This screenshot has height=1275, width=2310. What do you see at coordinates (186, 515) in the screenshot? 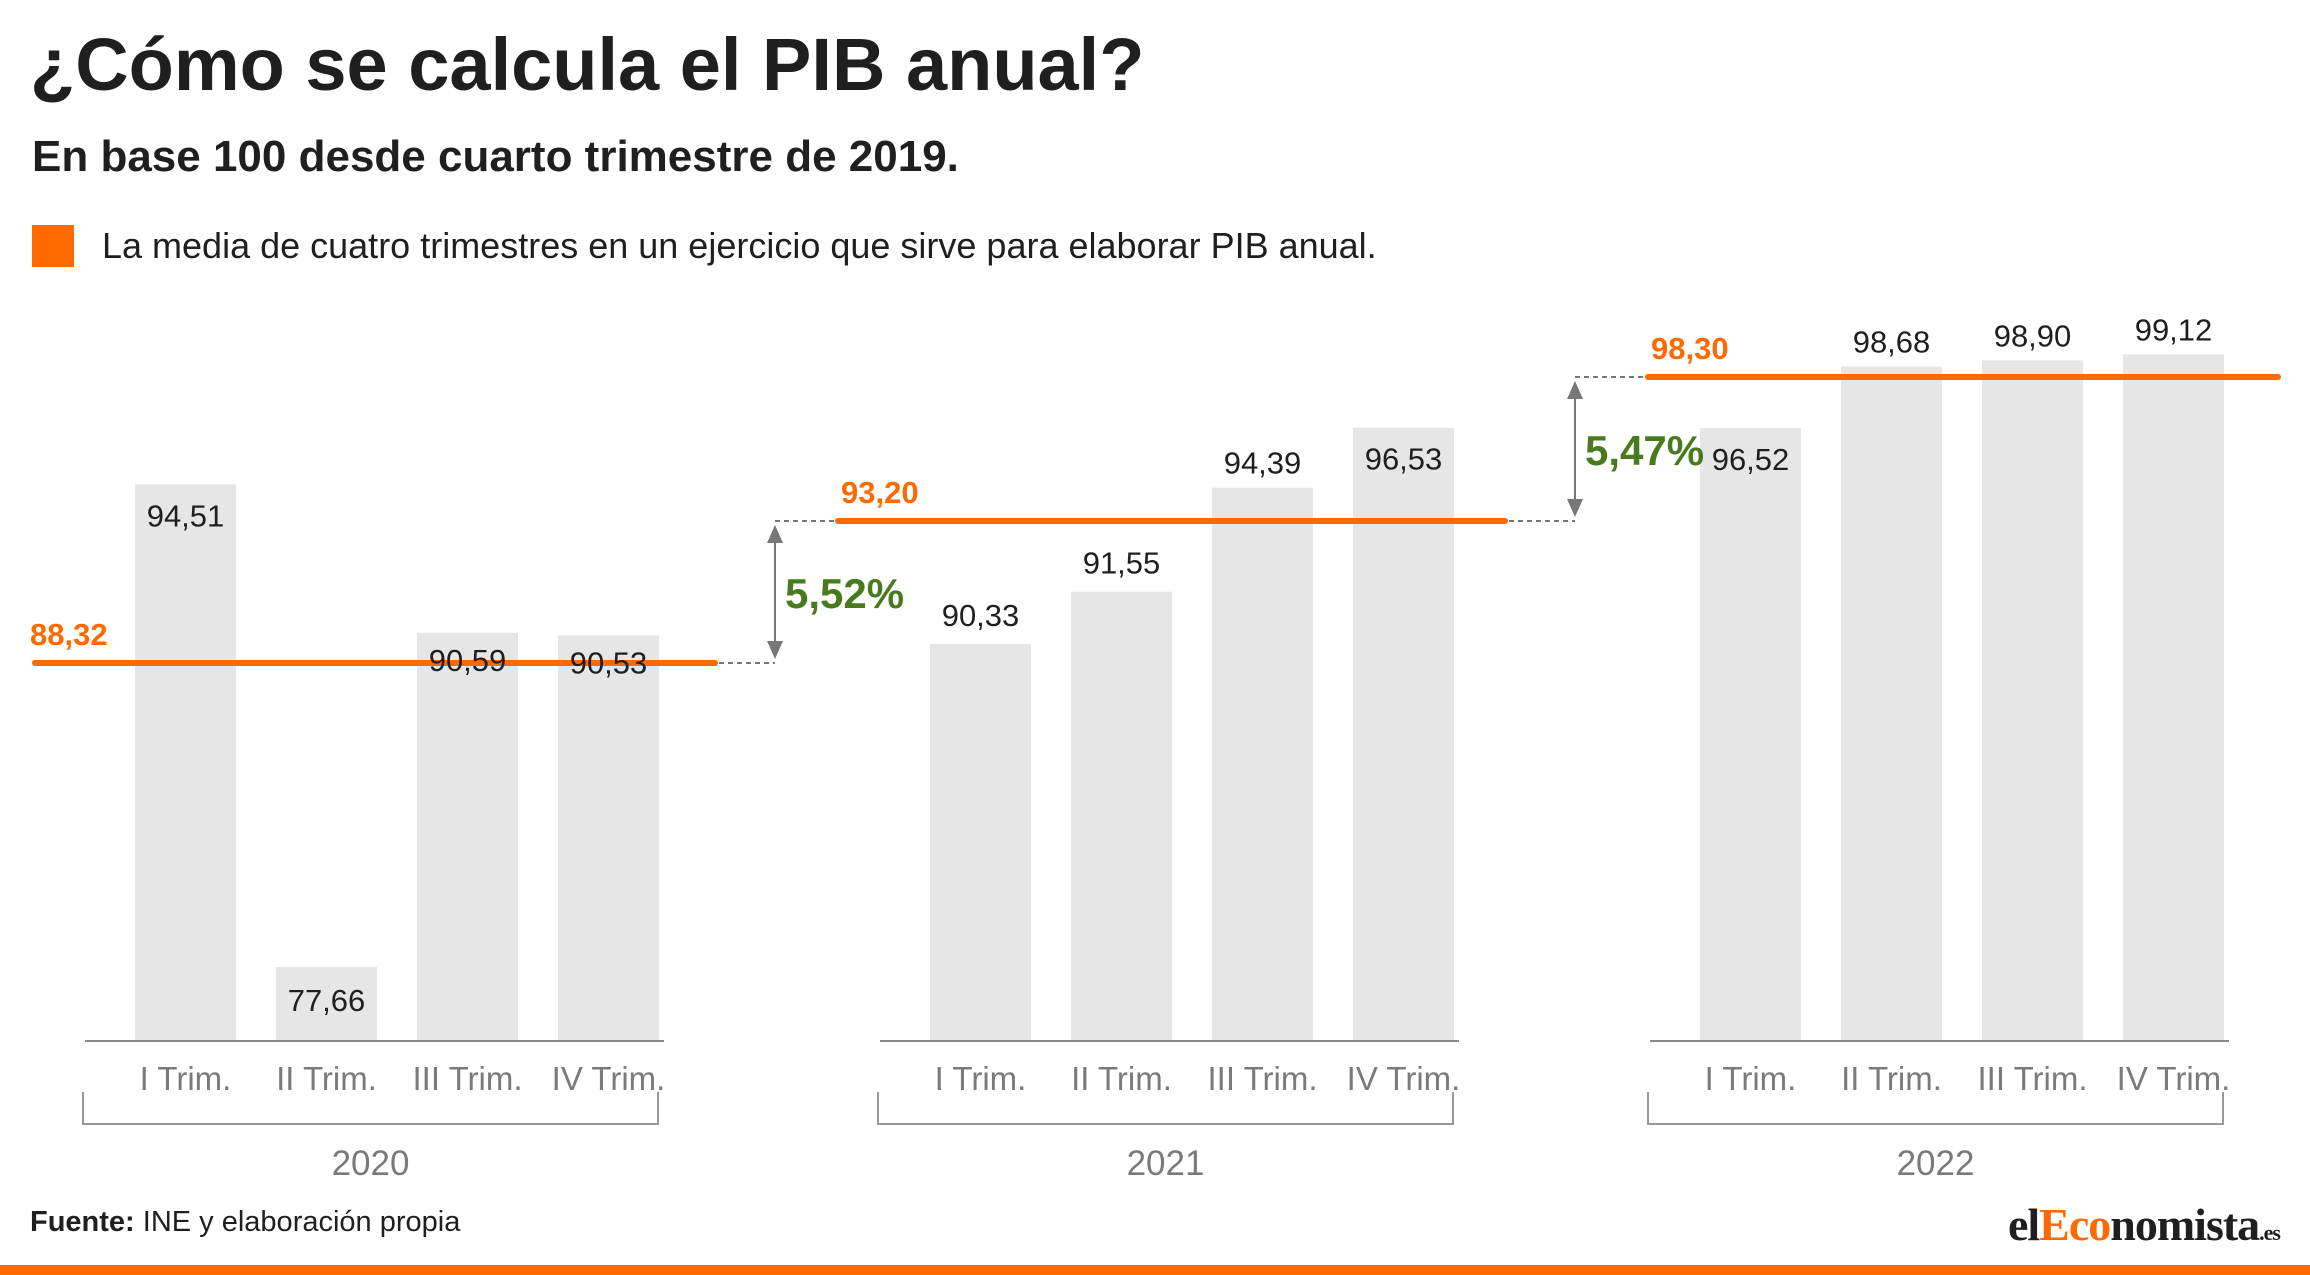
I see `value-label-2020-q1: 94,51` at bounding box center [186, 515].